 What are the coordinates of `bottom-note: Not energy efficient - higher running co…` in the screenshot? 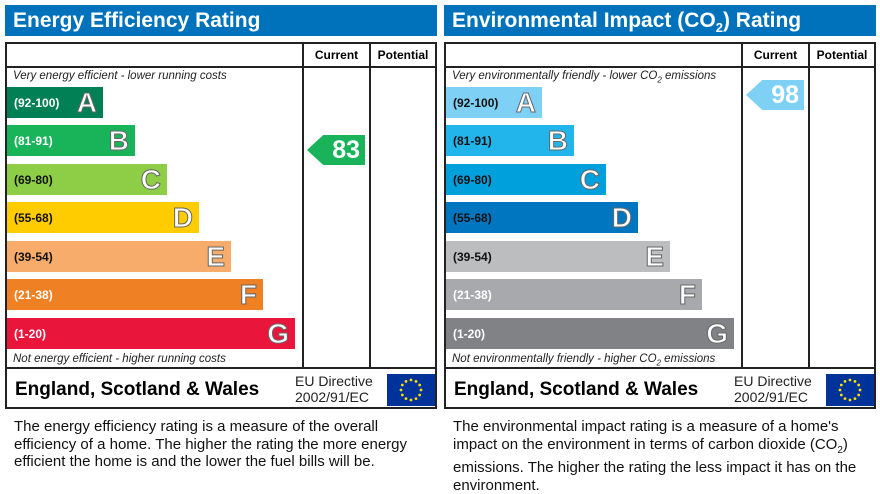 It's located at (119, 359).